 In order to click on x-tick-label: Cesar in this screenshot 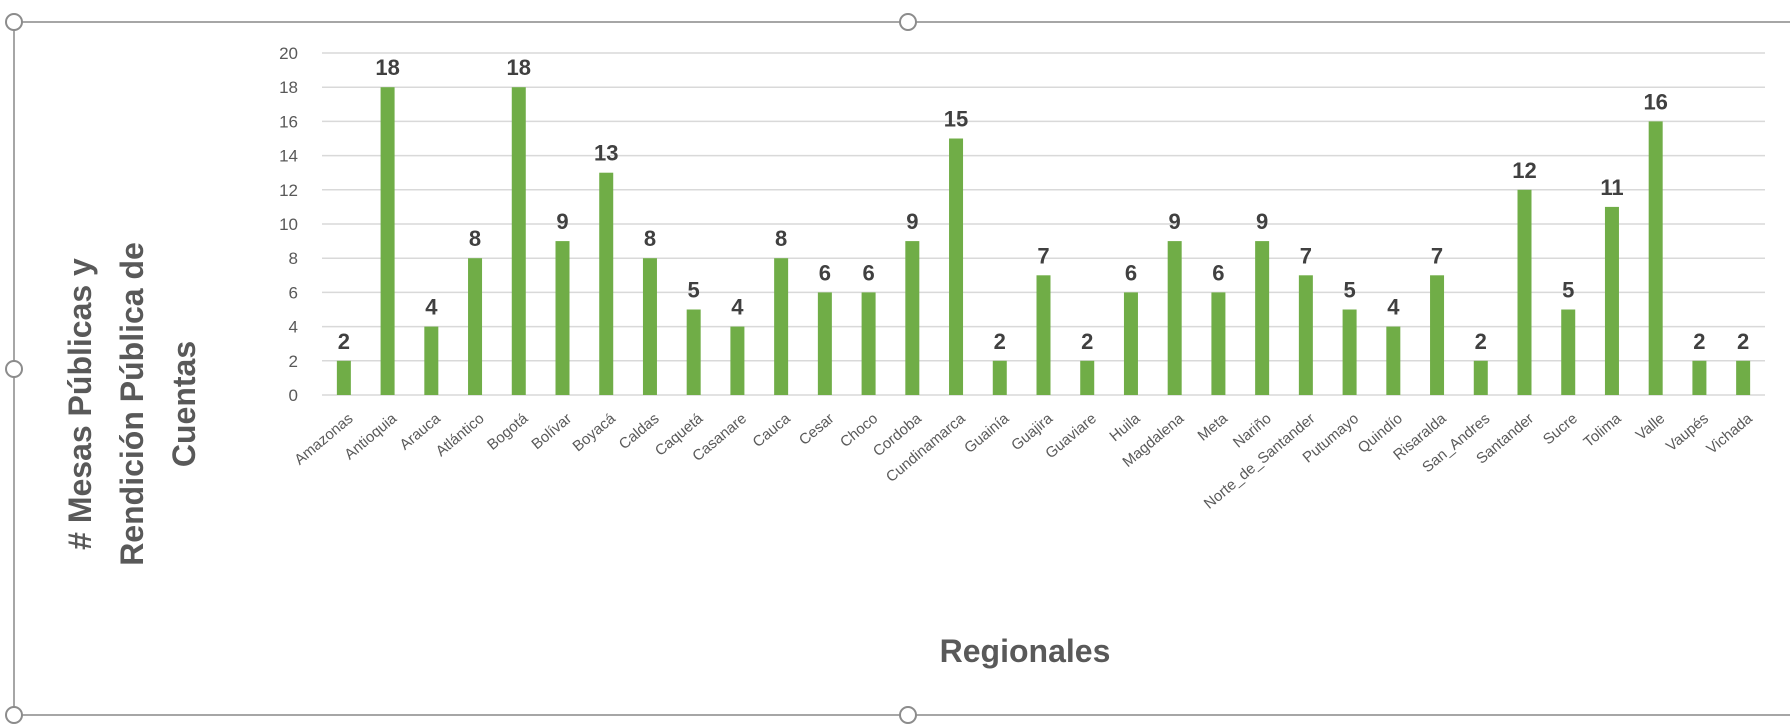, I will do `click(817, 429)`.